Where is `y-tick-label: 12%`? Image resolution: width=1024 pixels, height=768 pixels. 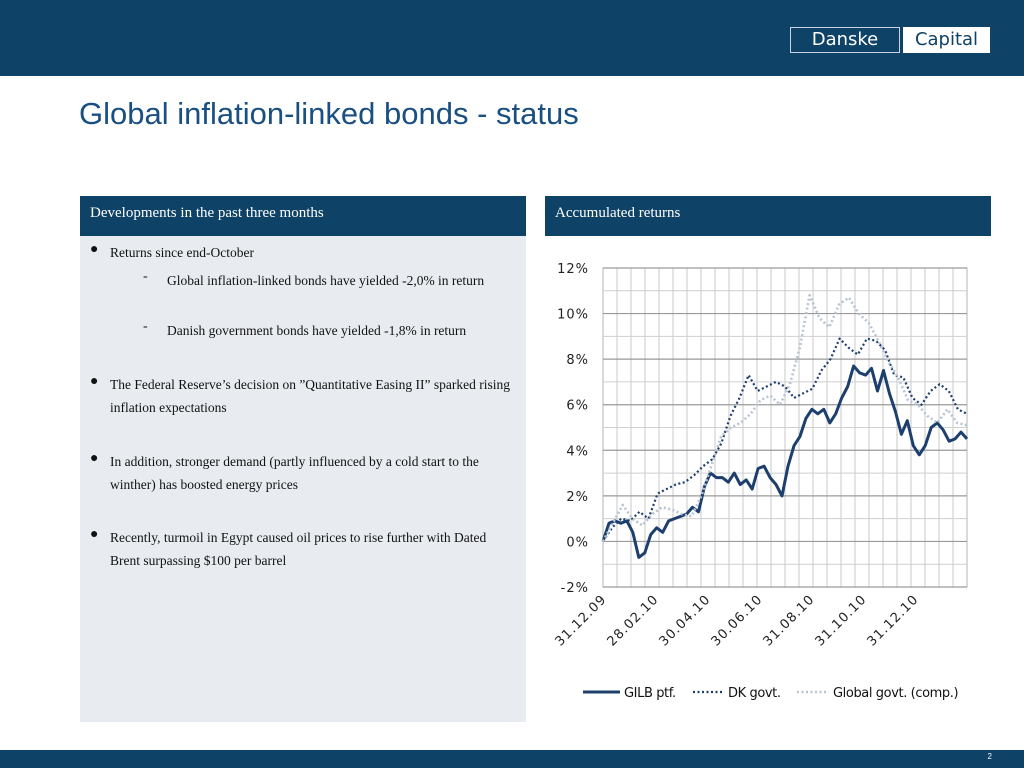 y-tick-label: 12% is located at coordinates (573, 269).